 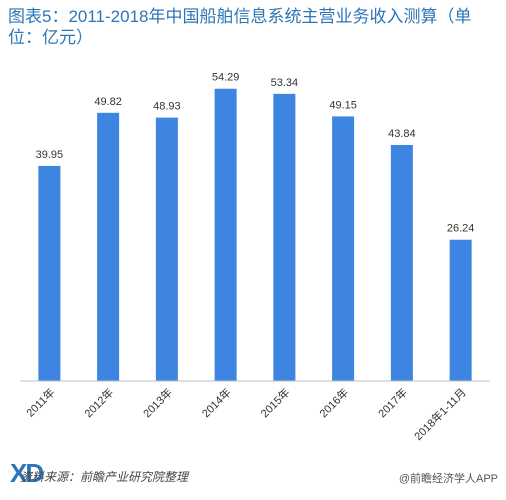 I want to click on category-label-2: 2013年, so click(x=157, y=402).